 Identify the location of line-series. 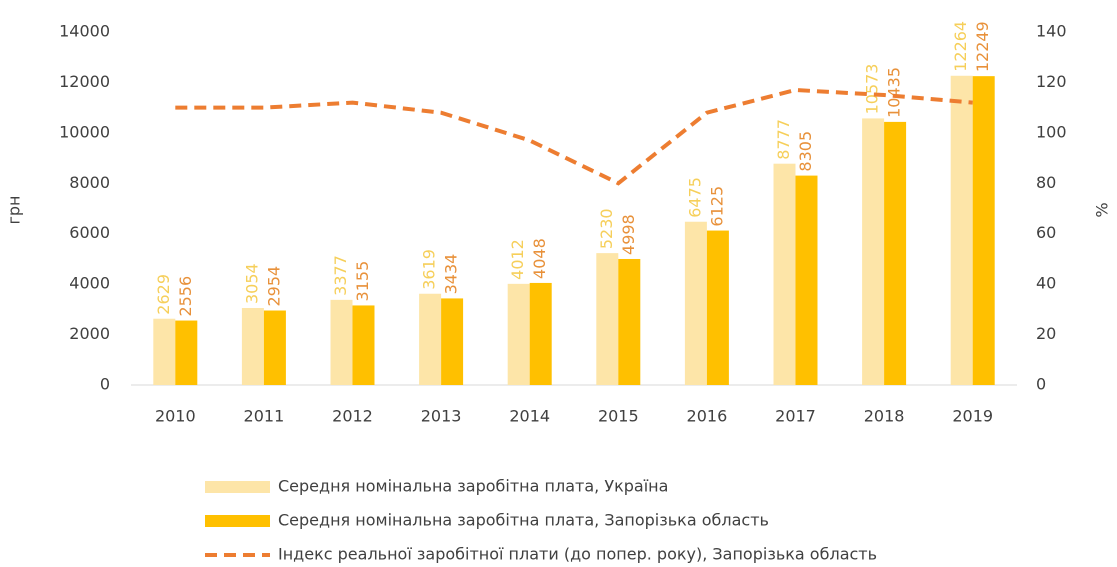
(574, 136).